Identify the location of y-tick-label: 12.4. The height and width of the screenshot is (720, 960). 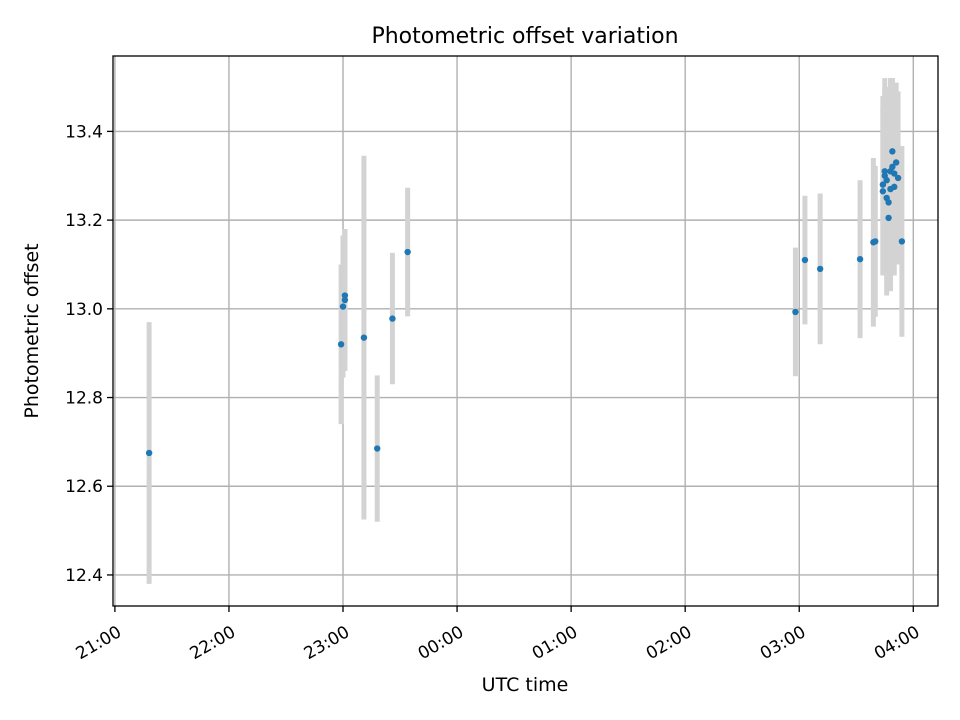
(84, 576).